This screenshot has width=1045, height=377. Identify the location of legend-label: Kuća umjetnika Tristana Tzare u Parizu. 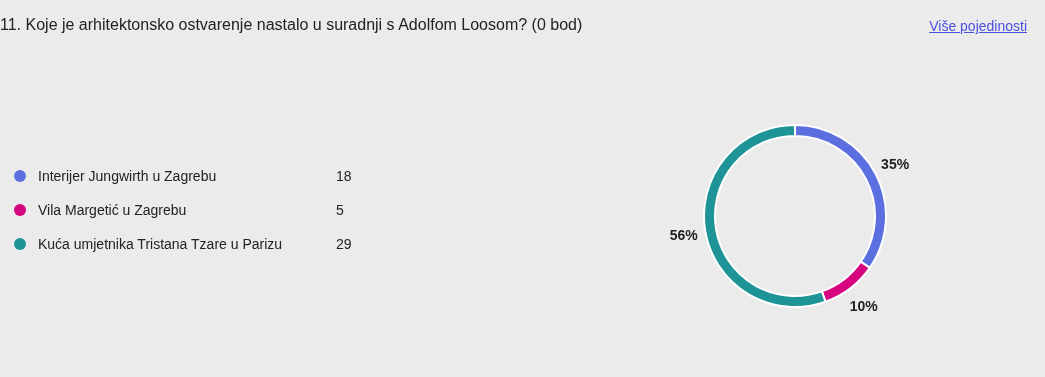
(161, 244).